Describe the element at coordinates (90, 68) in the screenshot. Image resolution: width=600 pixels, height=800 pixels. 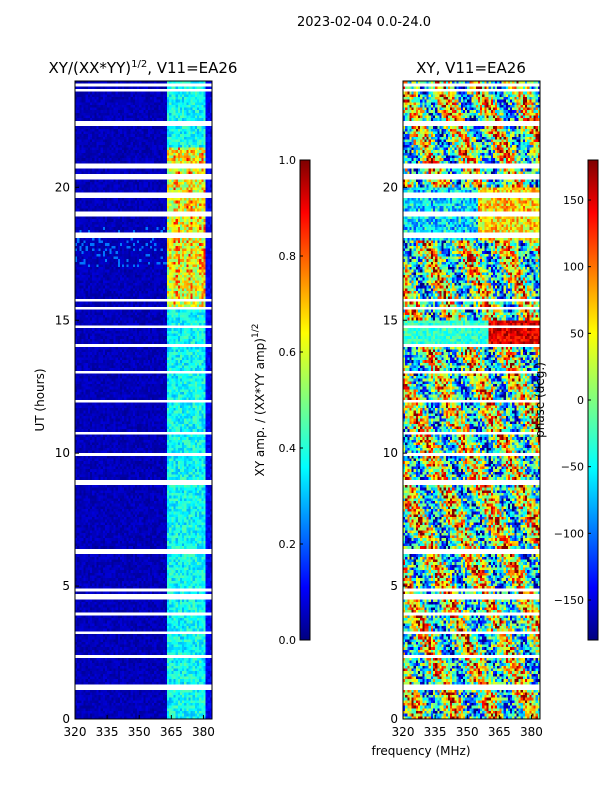
I see `left-title-prefix: XY/(XX*YY)` at that location.